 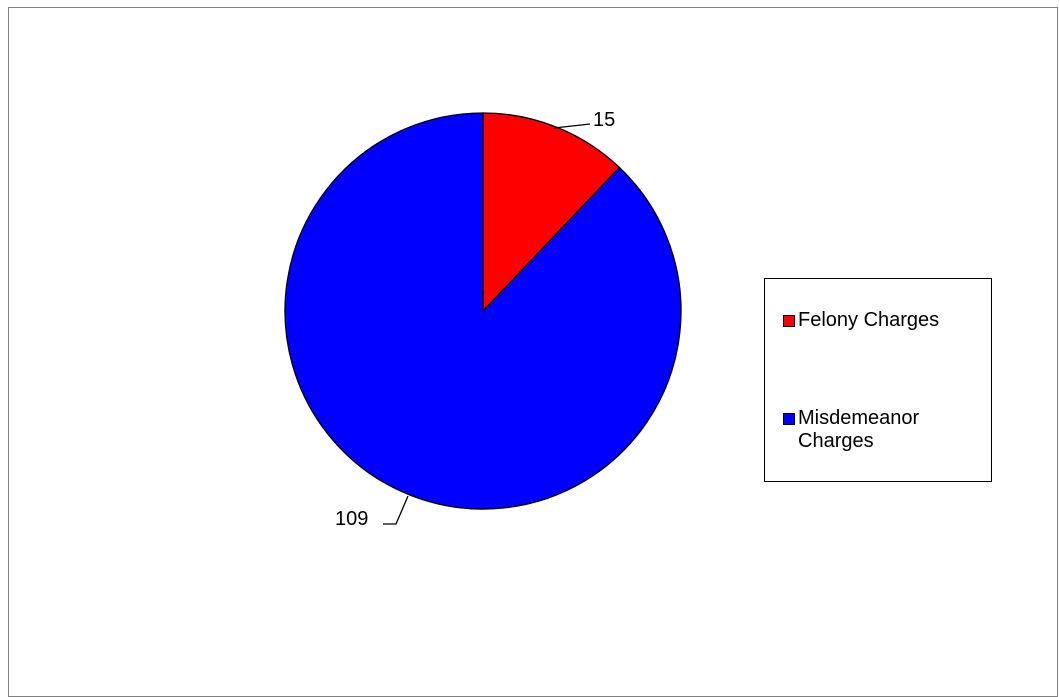 I want to click on legend-item-felony: Felony Charges, so click(x=885, y=320).